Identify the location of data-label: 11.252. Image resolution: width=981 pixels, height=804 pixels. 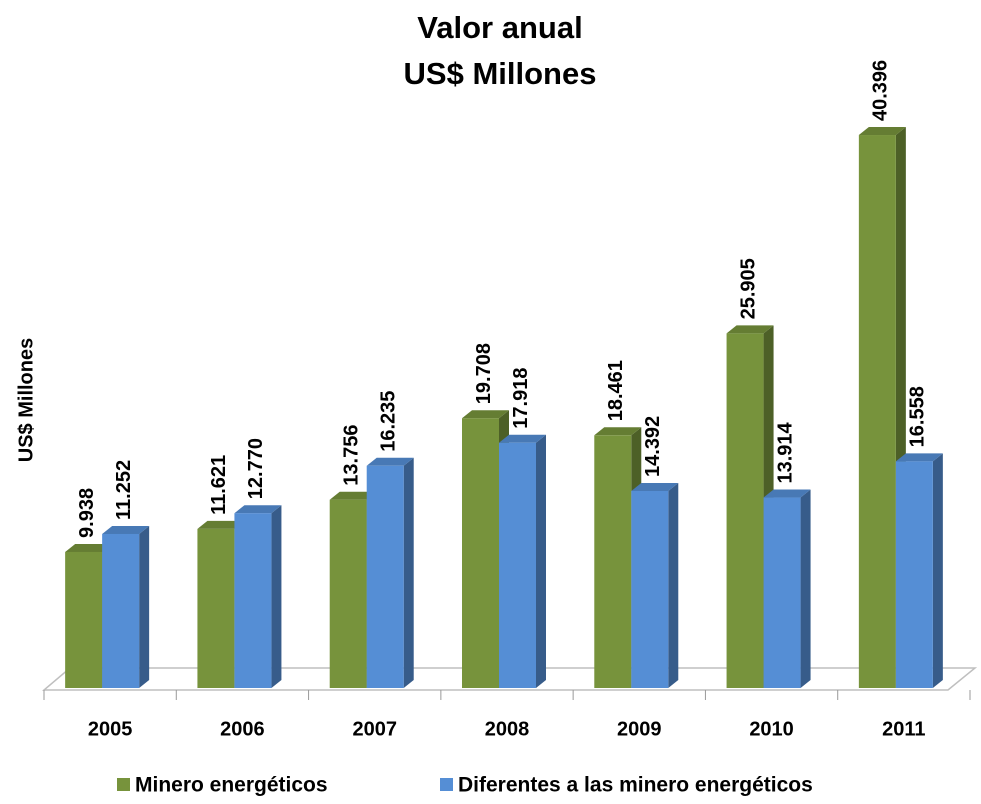
(124, 490).